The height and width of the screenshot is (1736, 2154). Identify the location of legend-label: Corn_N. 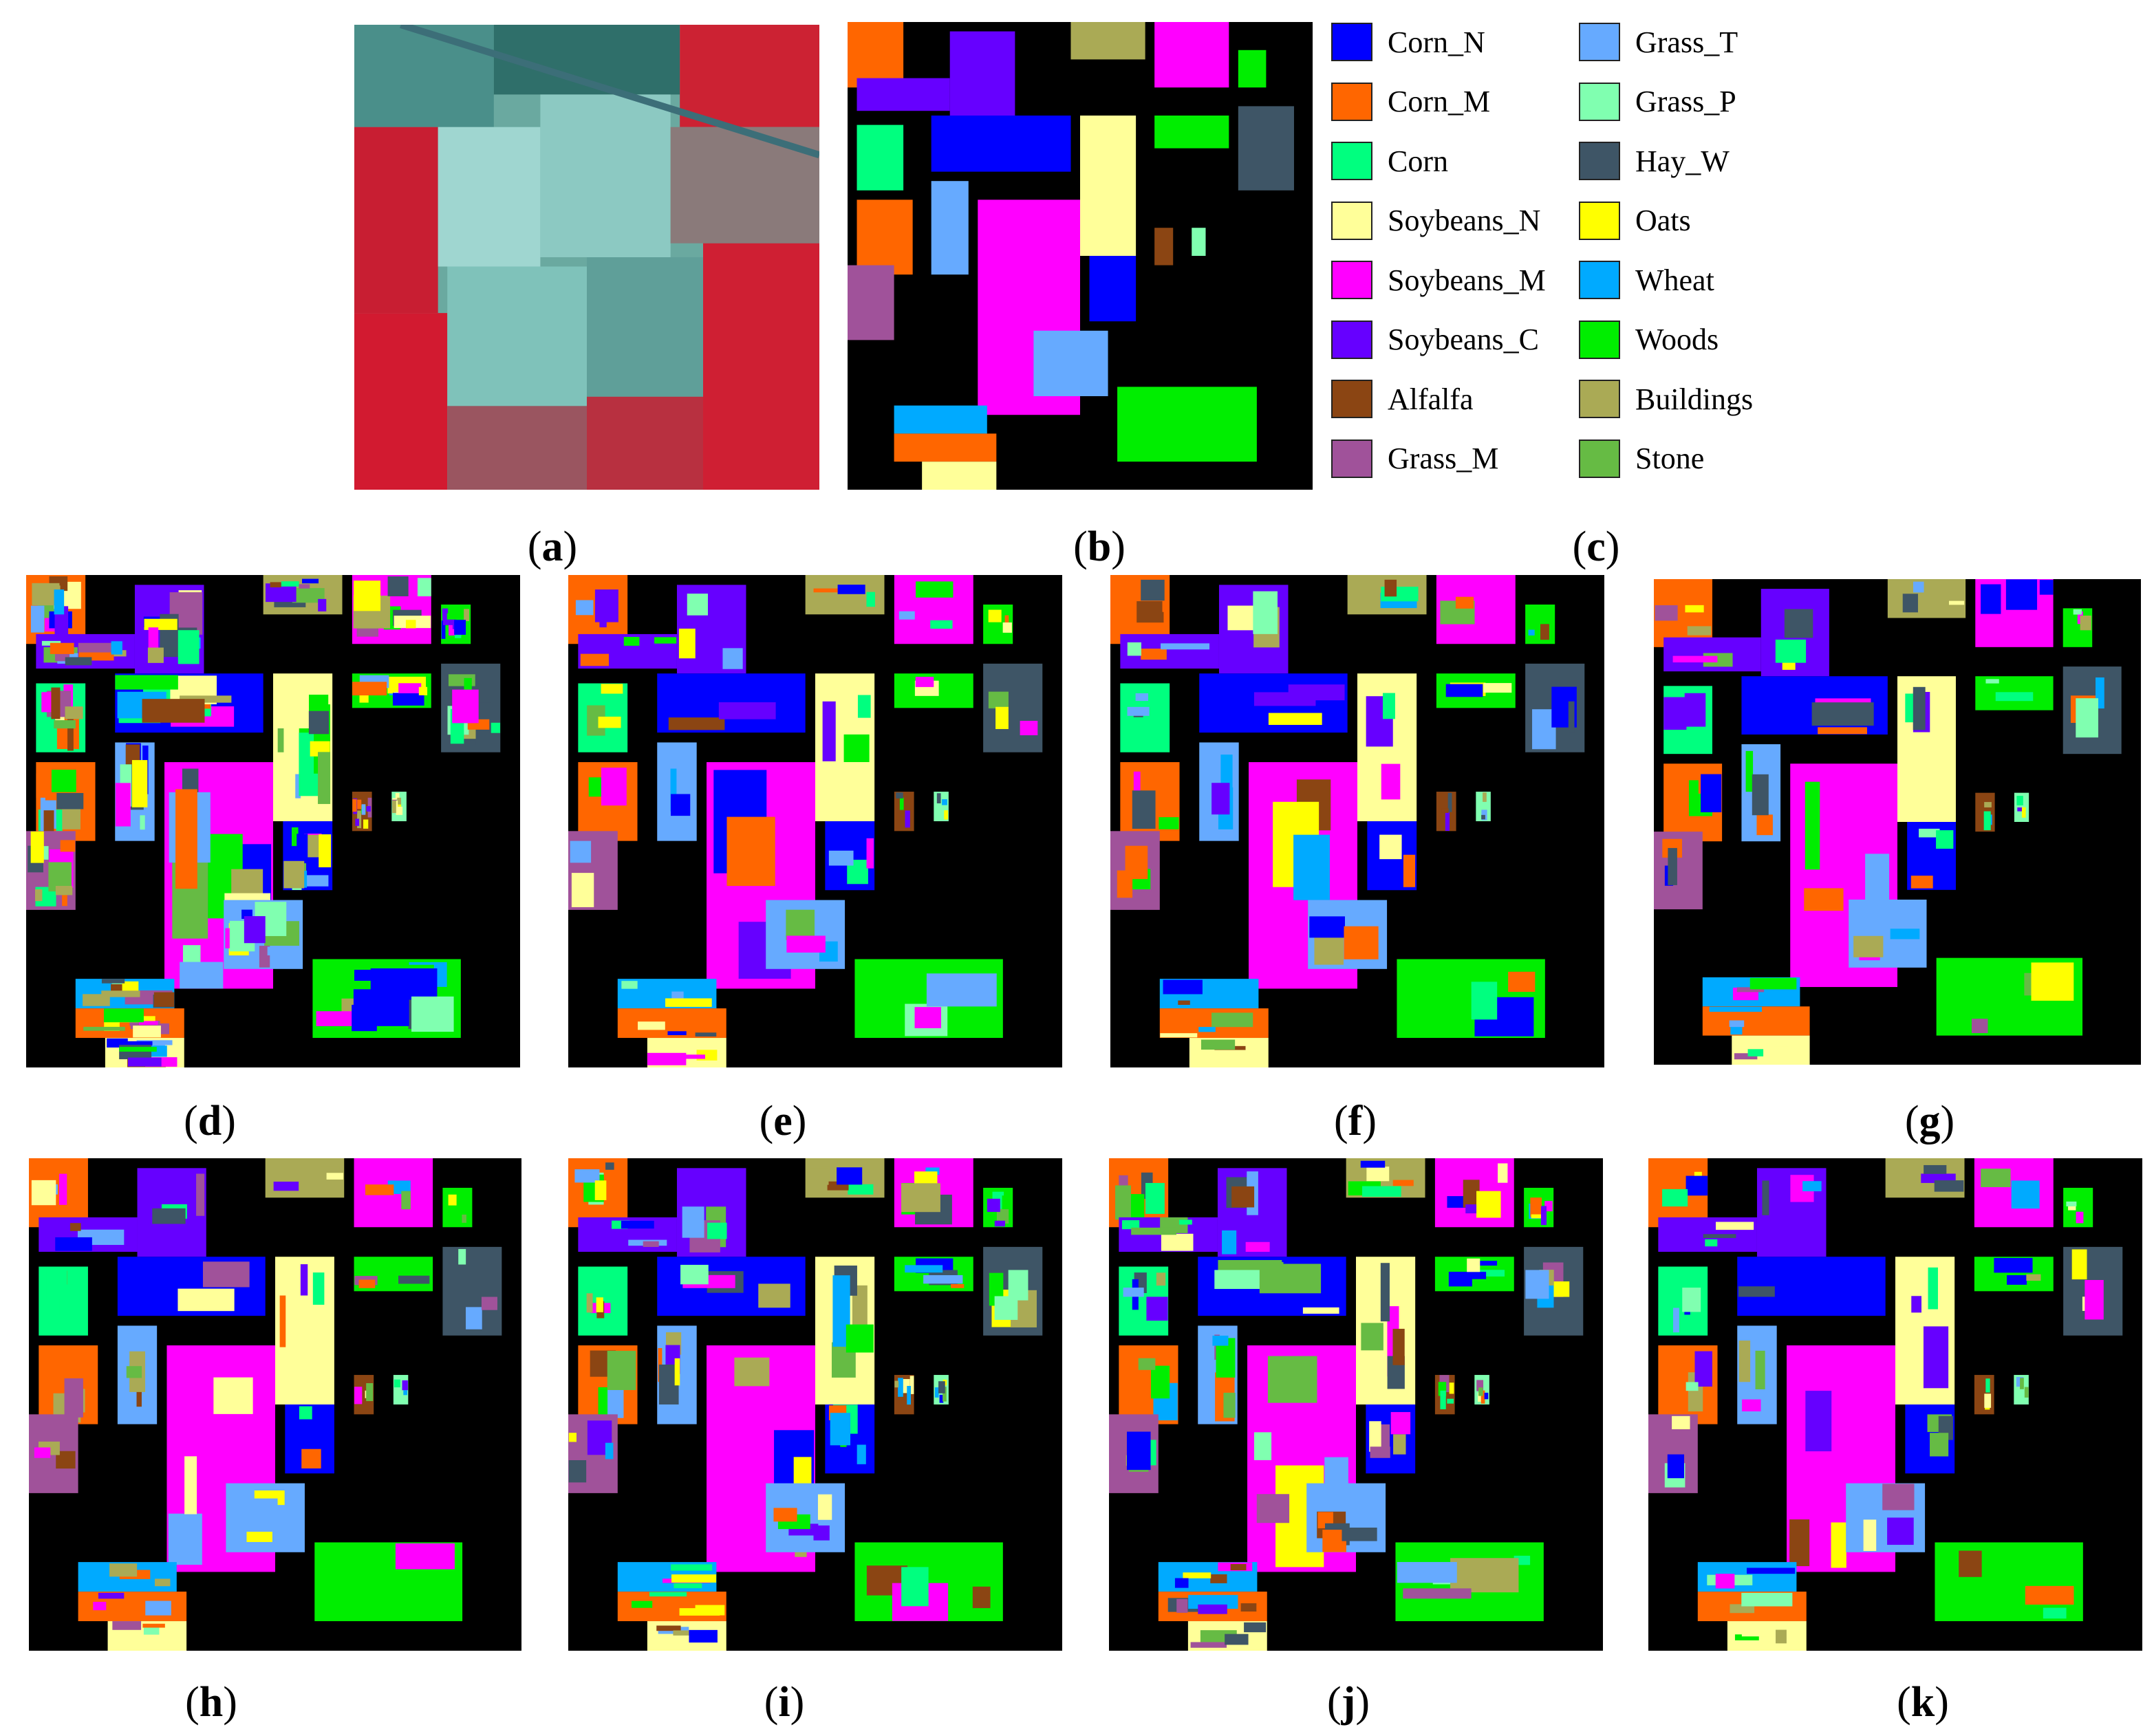
(1436, 42).